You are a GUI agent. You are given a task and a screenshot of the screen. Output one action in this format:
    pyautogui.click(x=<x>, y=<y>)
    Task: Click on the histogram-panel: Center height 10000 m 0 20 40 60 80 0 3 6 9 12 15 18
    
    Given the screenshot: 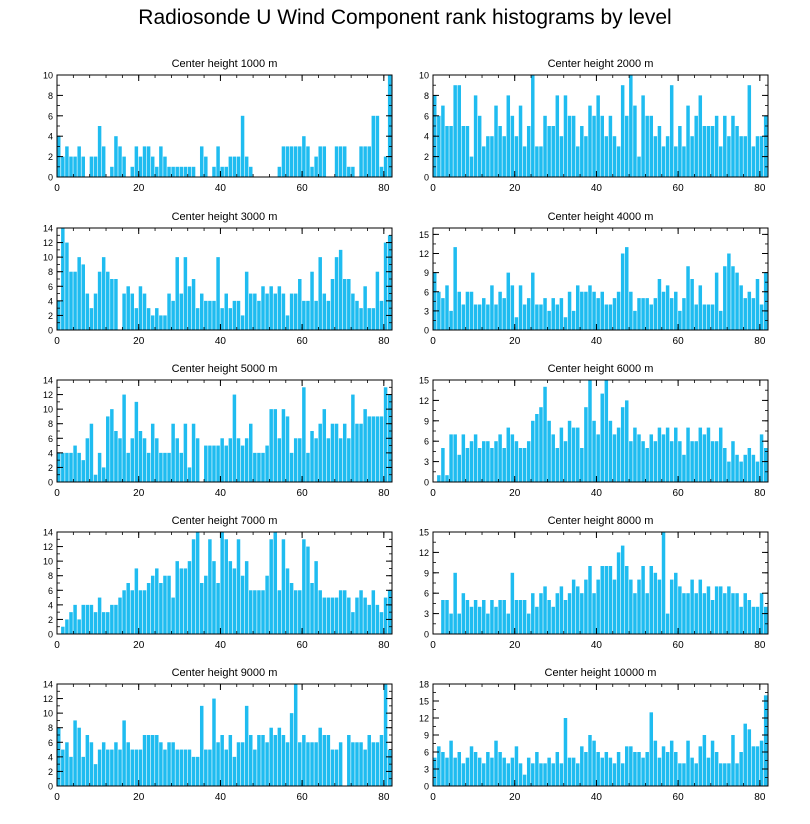 What is the action you would take?
    pyautogui.click(x=594, y=735)
    